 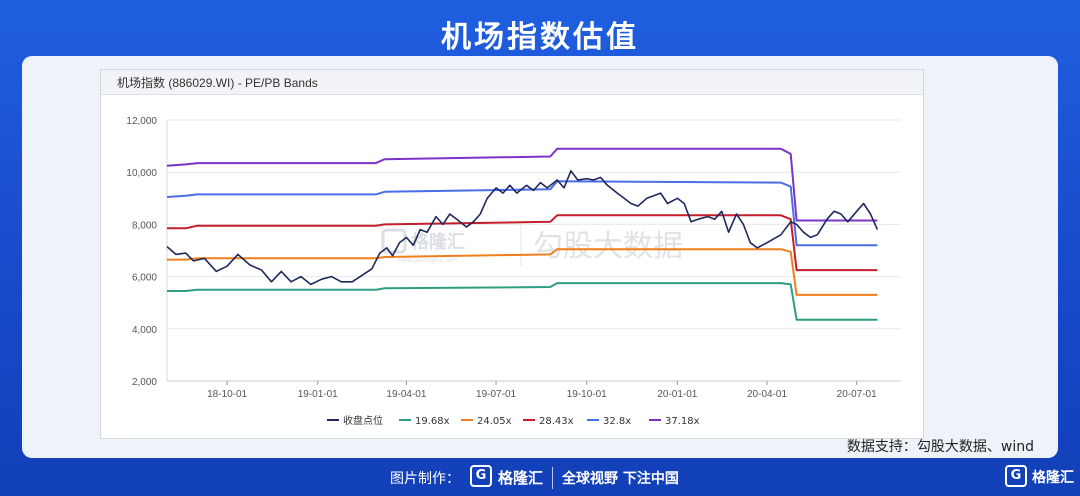 I want to click on legend-label: 37.18x, so click(x=682, y=421).